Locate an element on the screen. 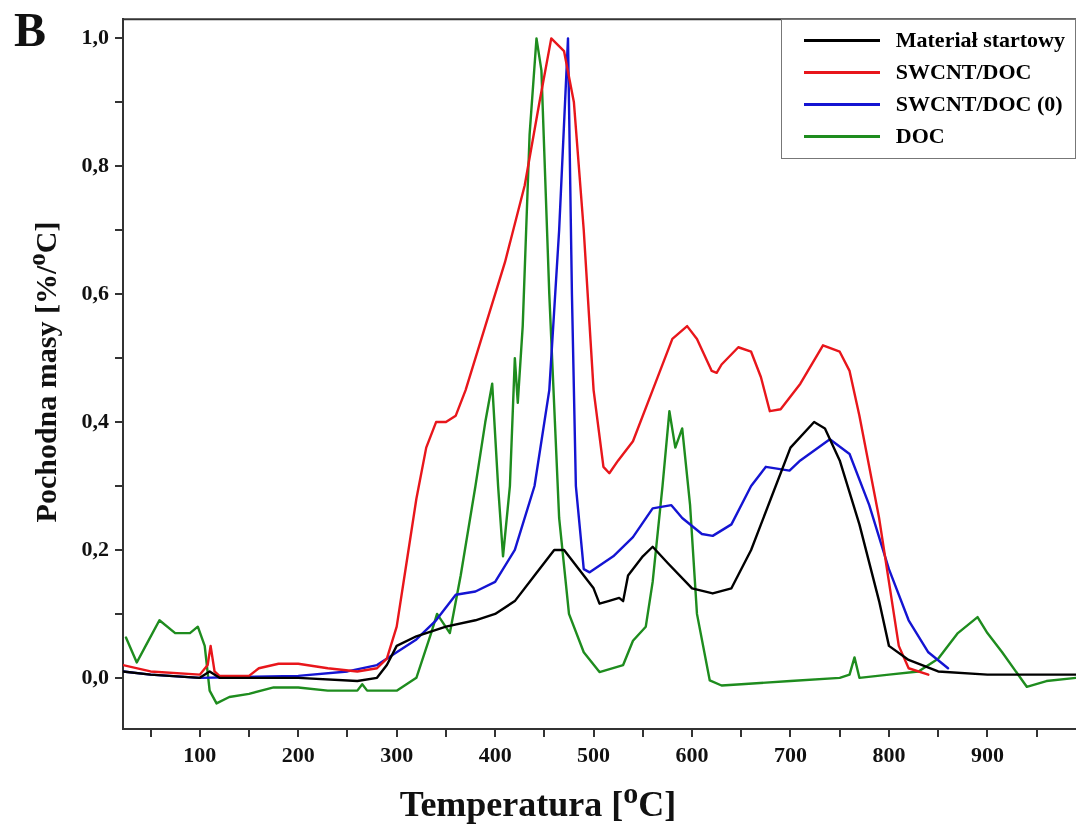  y-tick-label: 0,8 is located at coordinates (95, 164).